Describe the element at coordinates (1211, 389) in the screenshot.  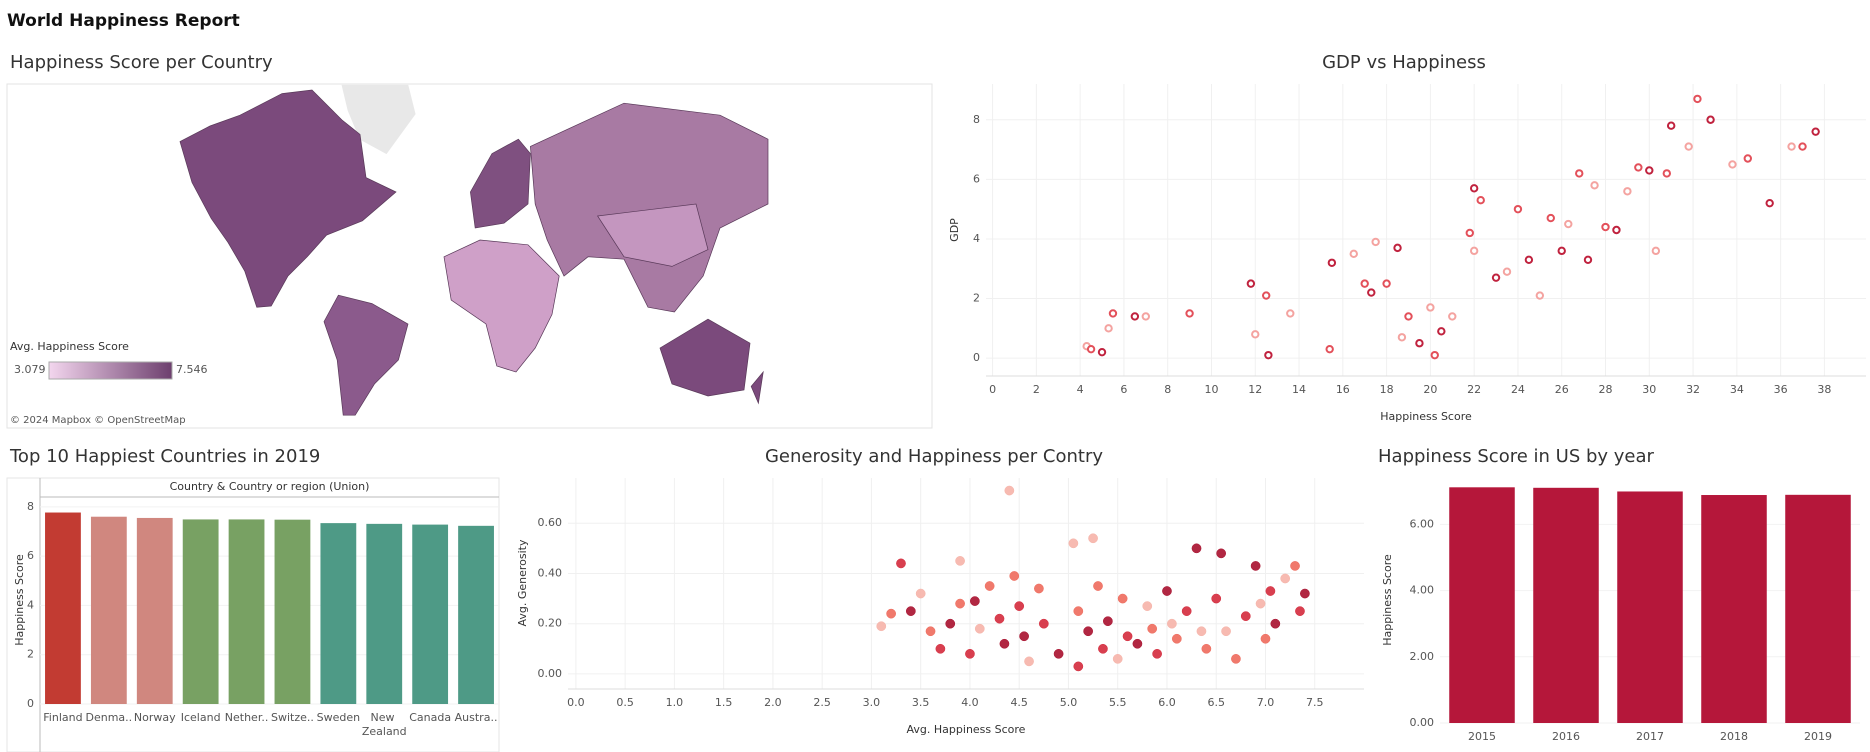
I see `x-tick-label: 10` at that location.